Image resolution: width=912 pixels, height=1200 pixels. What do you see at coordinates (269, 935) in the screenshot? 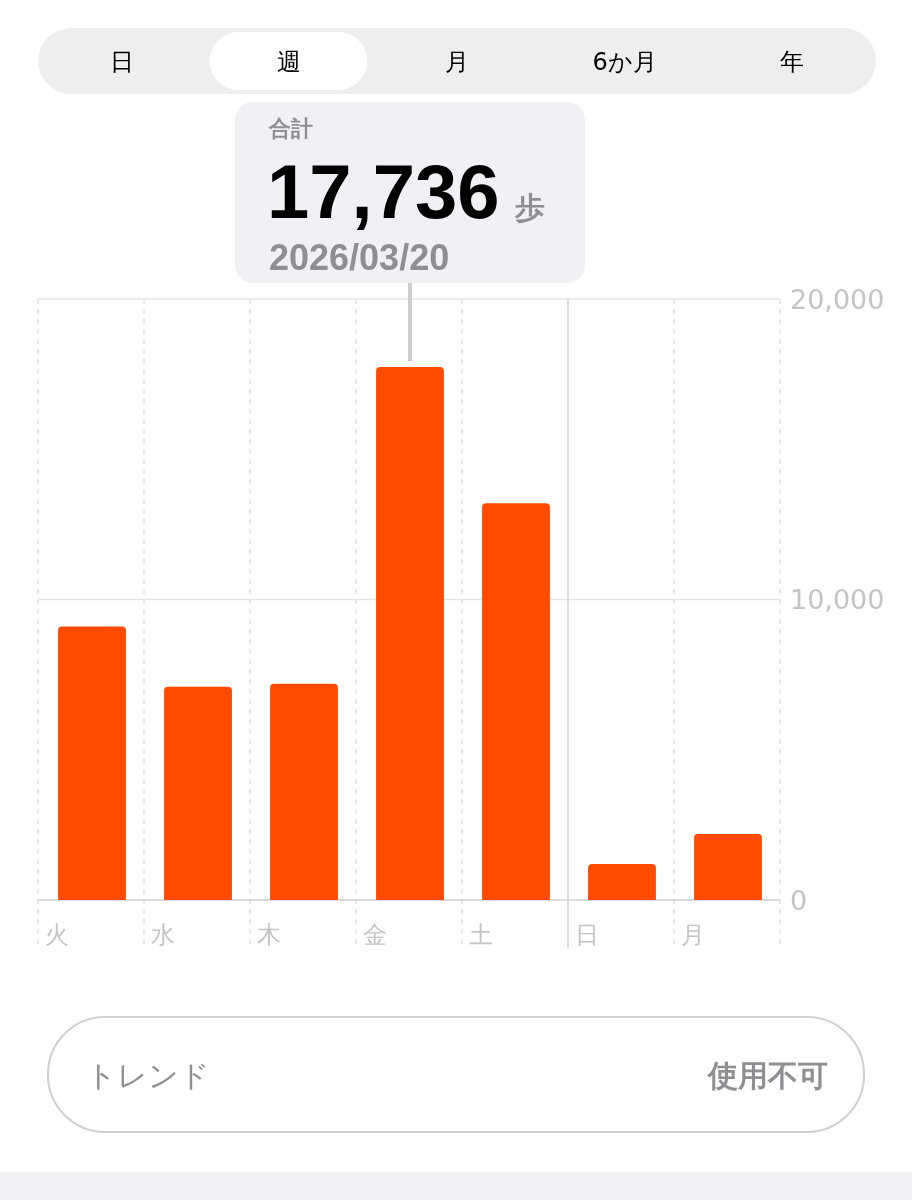
I see `x-tick-label: 木` at bounding box center [269, 935].